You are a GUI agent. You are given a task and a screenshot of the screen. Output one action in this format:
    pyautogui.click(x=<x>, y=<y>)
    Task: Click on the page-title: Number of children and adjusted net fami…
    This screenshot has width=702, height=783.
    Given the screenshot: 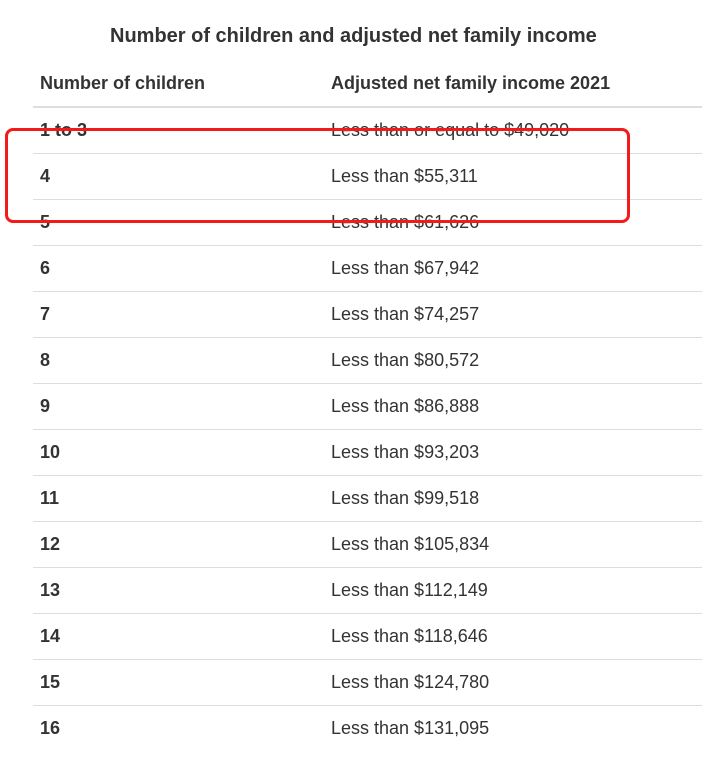 What is the action you would take?
    pyautogui.click(x=353, y=36)
    